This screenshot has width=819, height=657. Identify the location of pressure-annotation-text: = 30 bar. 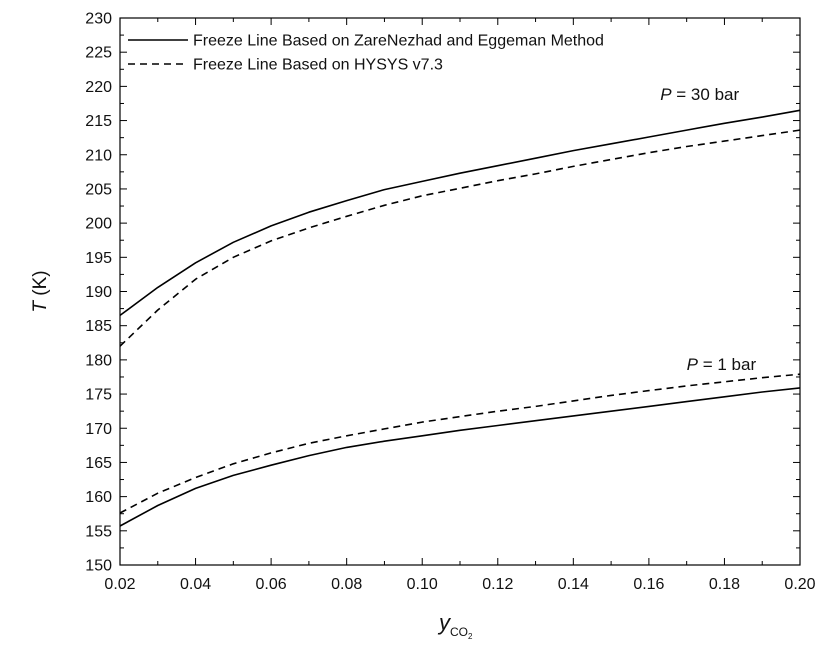
(706, 94).